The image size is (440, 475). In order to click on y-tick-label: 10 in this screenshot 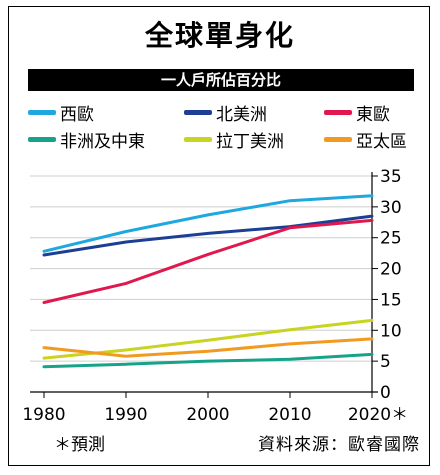, I will do `click(391, 331)`.